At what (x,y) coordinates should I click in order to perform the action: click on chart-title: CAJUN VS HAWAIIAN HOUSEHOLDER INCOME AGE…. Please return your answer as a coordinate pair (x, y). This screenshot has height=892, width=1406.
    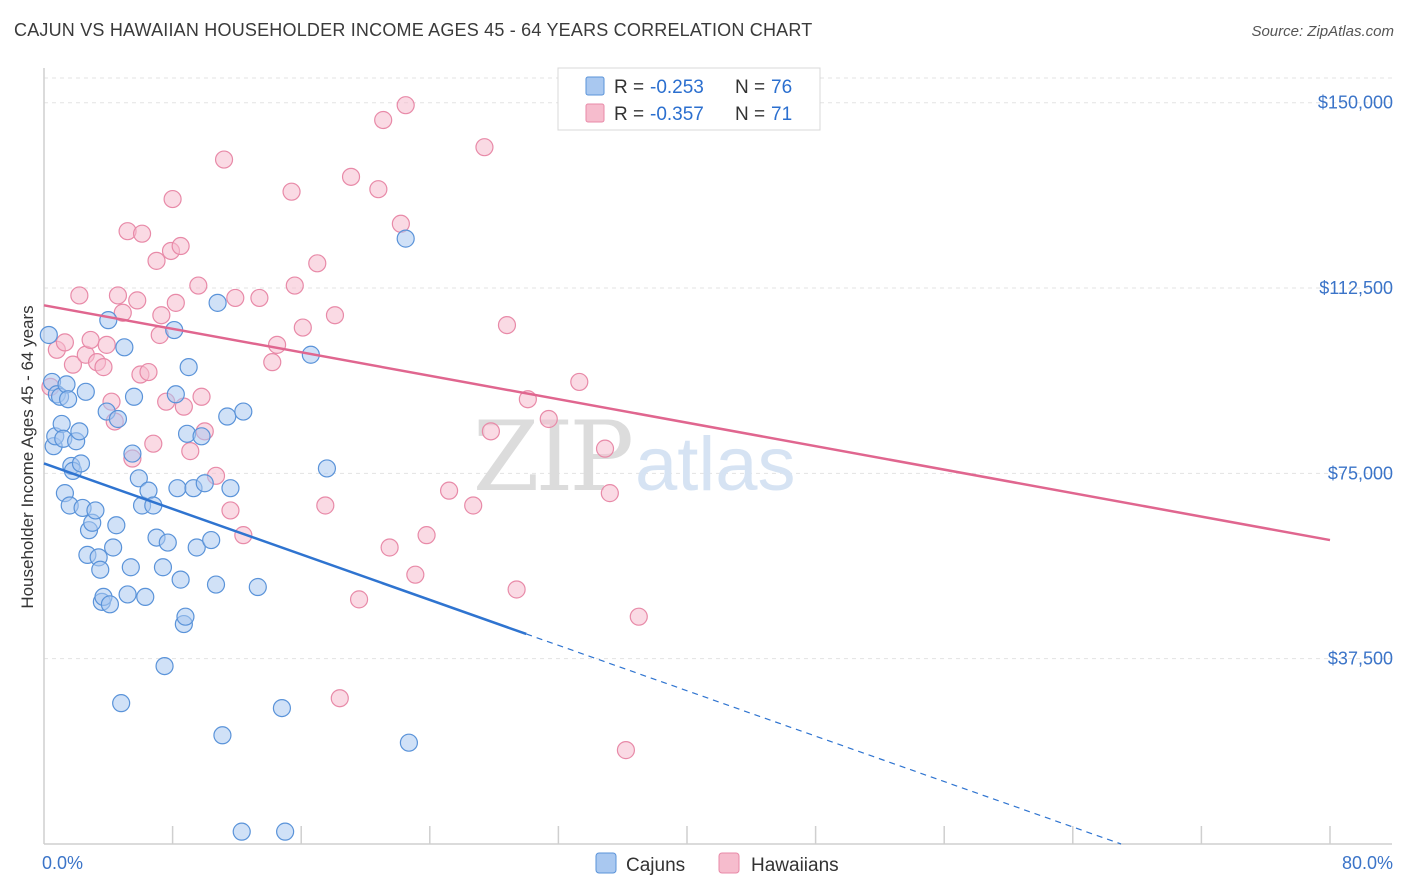
    Looking at the image, I should click on (413, 30).